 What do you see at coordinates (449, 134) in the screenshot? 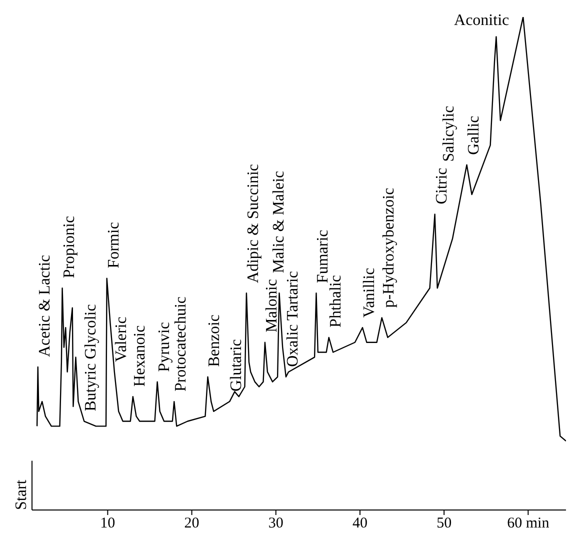
I see `annotation: Salicylic` at bounding box center [449, 134].